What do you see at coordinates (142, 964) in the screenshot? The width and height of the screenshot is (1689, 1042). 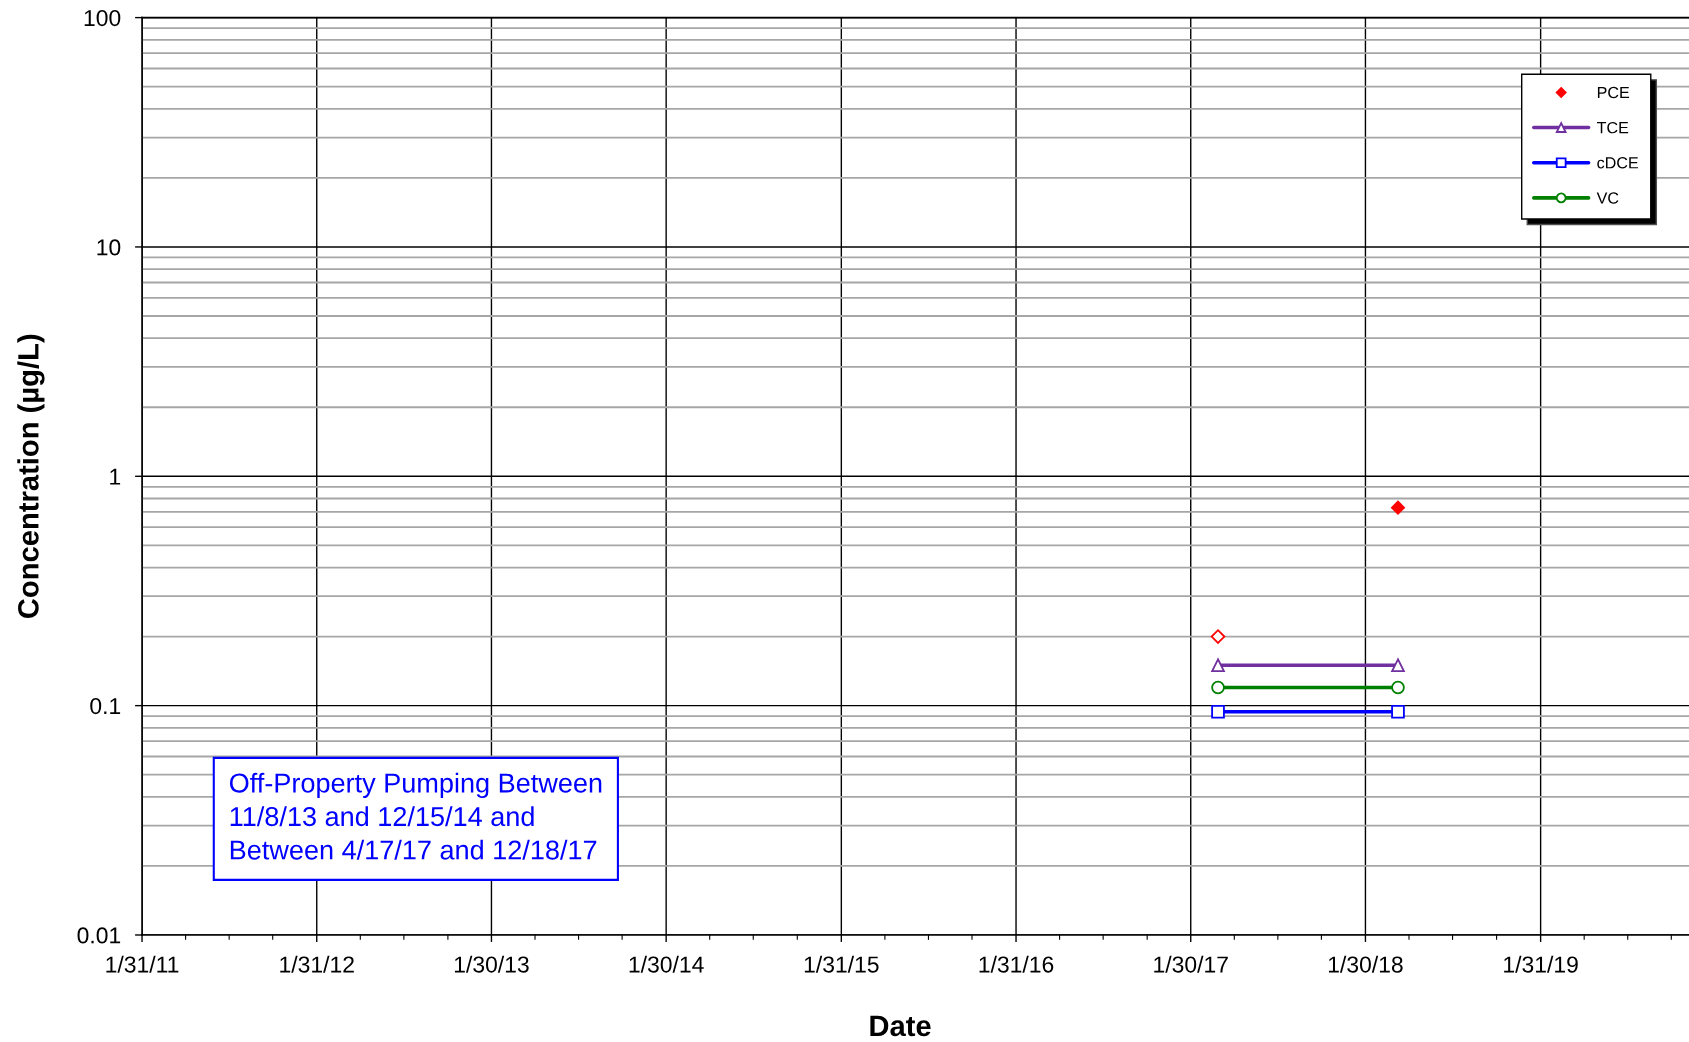 I see `x-tick-label: 1/31/11` at bounding box center [142, 964].